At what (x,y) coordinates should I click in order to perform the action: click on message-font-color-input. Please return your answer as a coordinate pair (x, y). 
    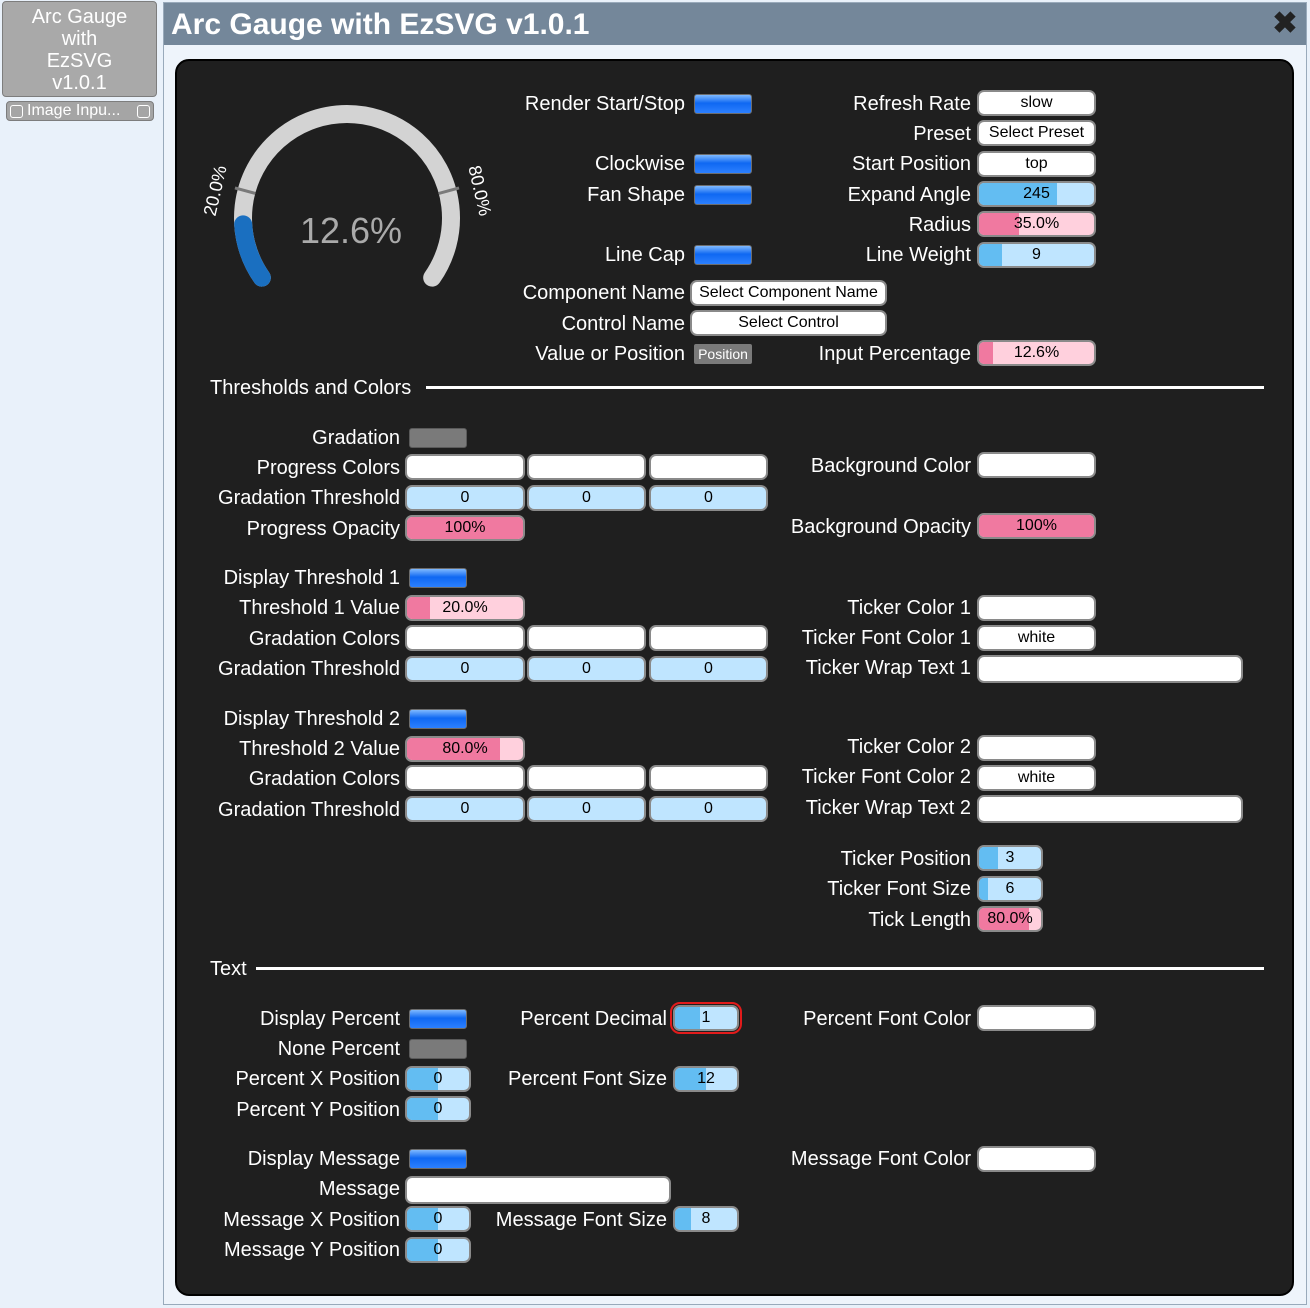
    Looking at the image, I should click on (1036, 1159).